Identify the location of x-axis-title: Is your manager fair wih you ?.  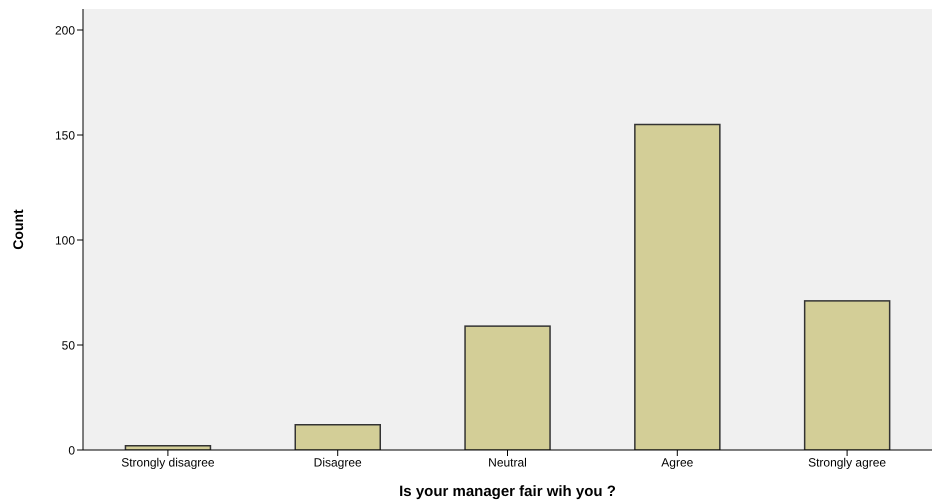
(507, 491).